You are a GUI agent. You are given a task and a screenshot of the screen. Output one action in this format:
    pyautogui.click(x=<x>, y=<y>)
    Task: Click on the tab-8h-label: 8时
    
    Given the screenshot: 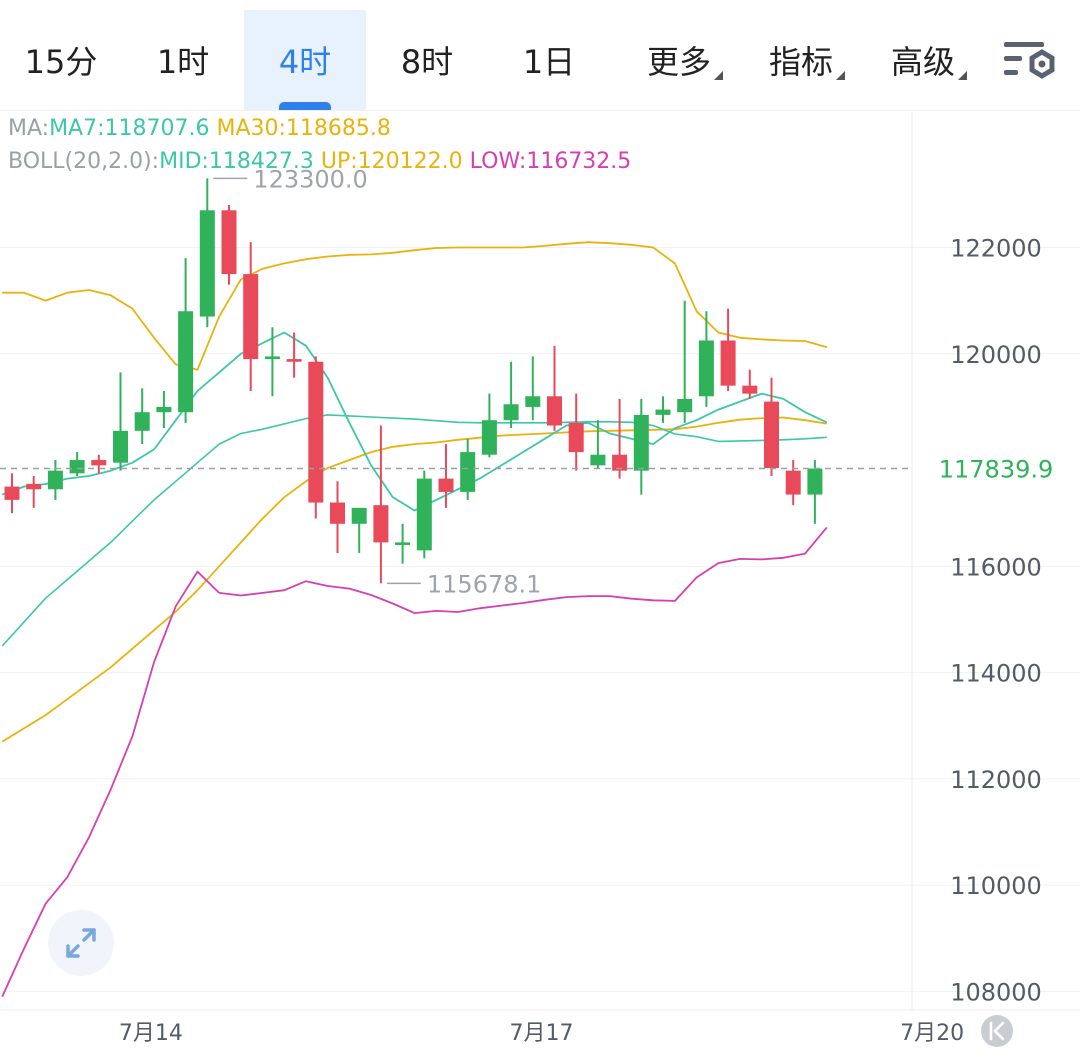 What is the action you would take?
    pyautogui.click(x=427, y=62)
    